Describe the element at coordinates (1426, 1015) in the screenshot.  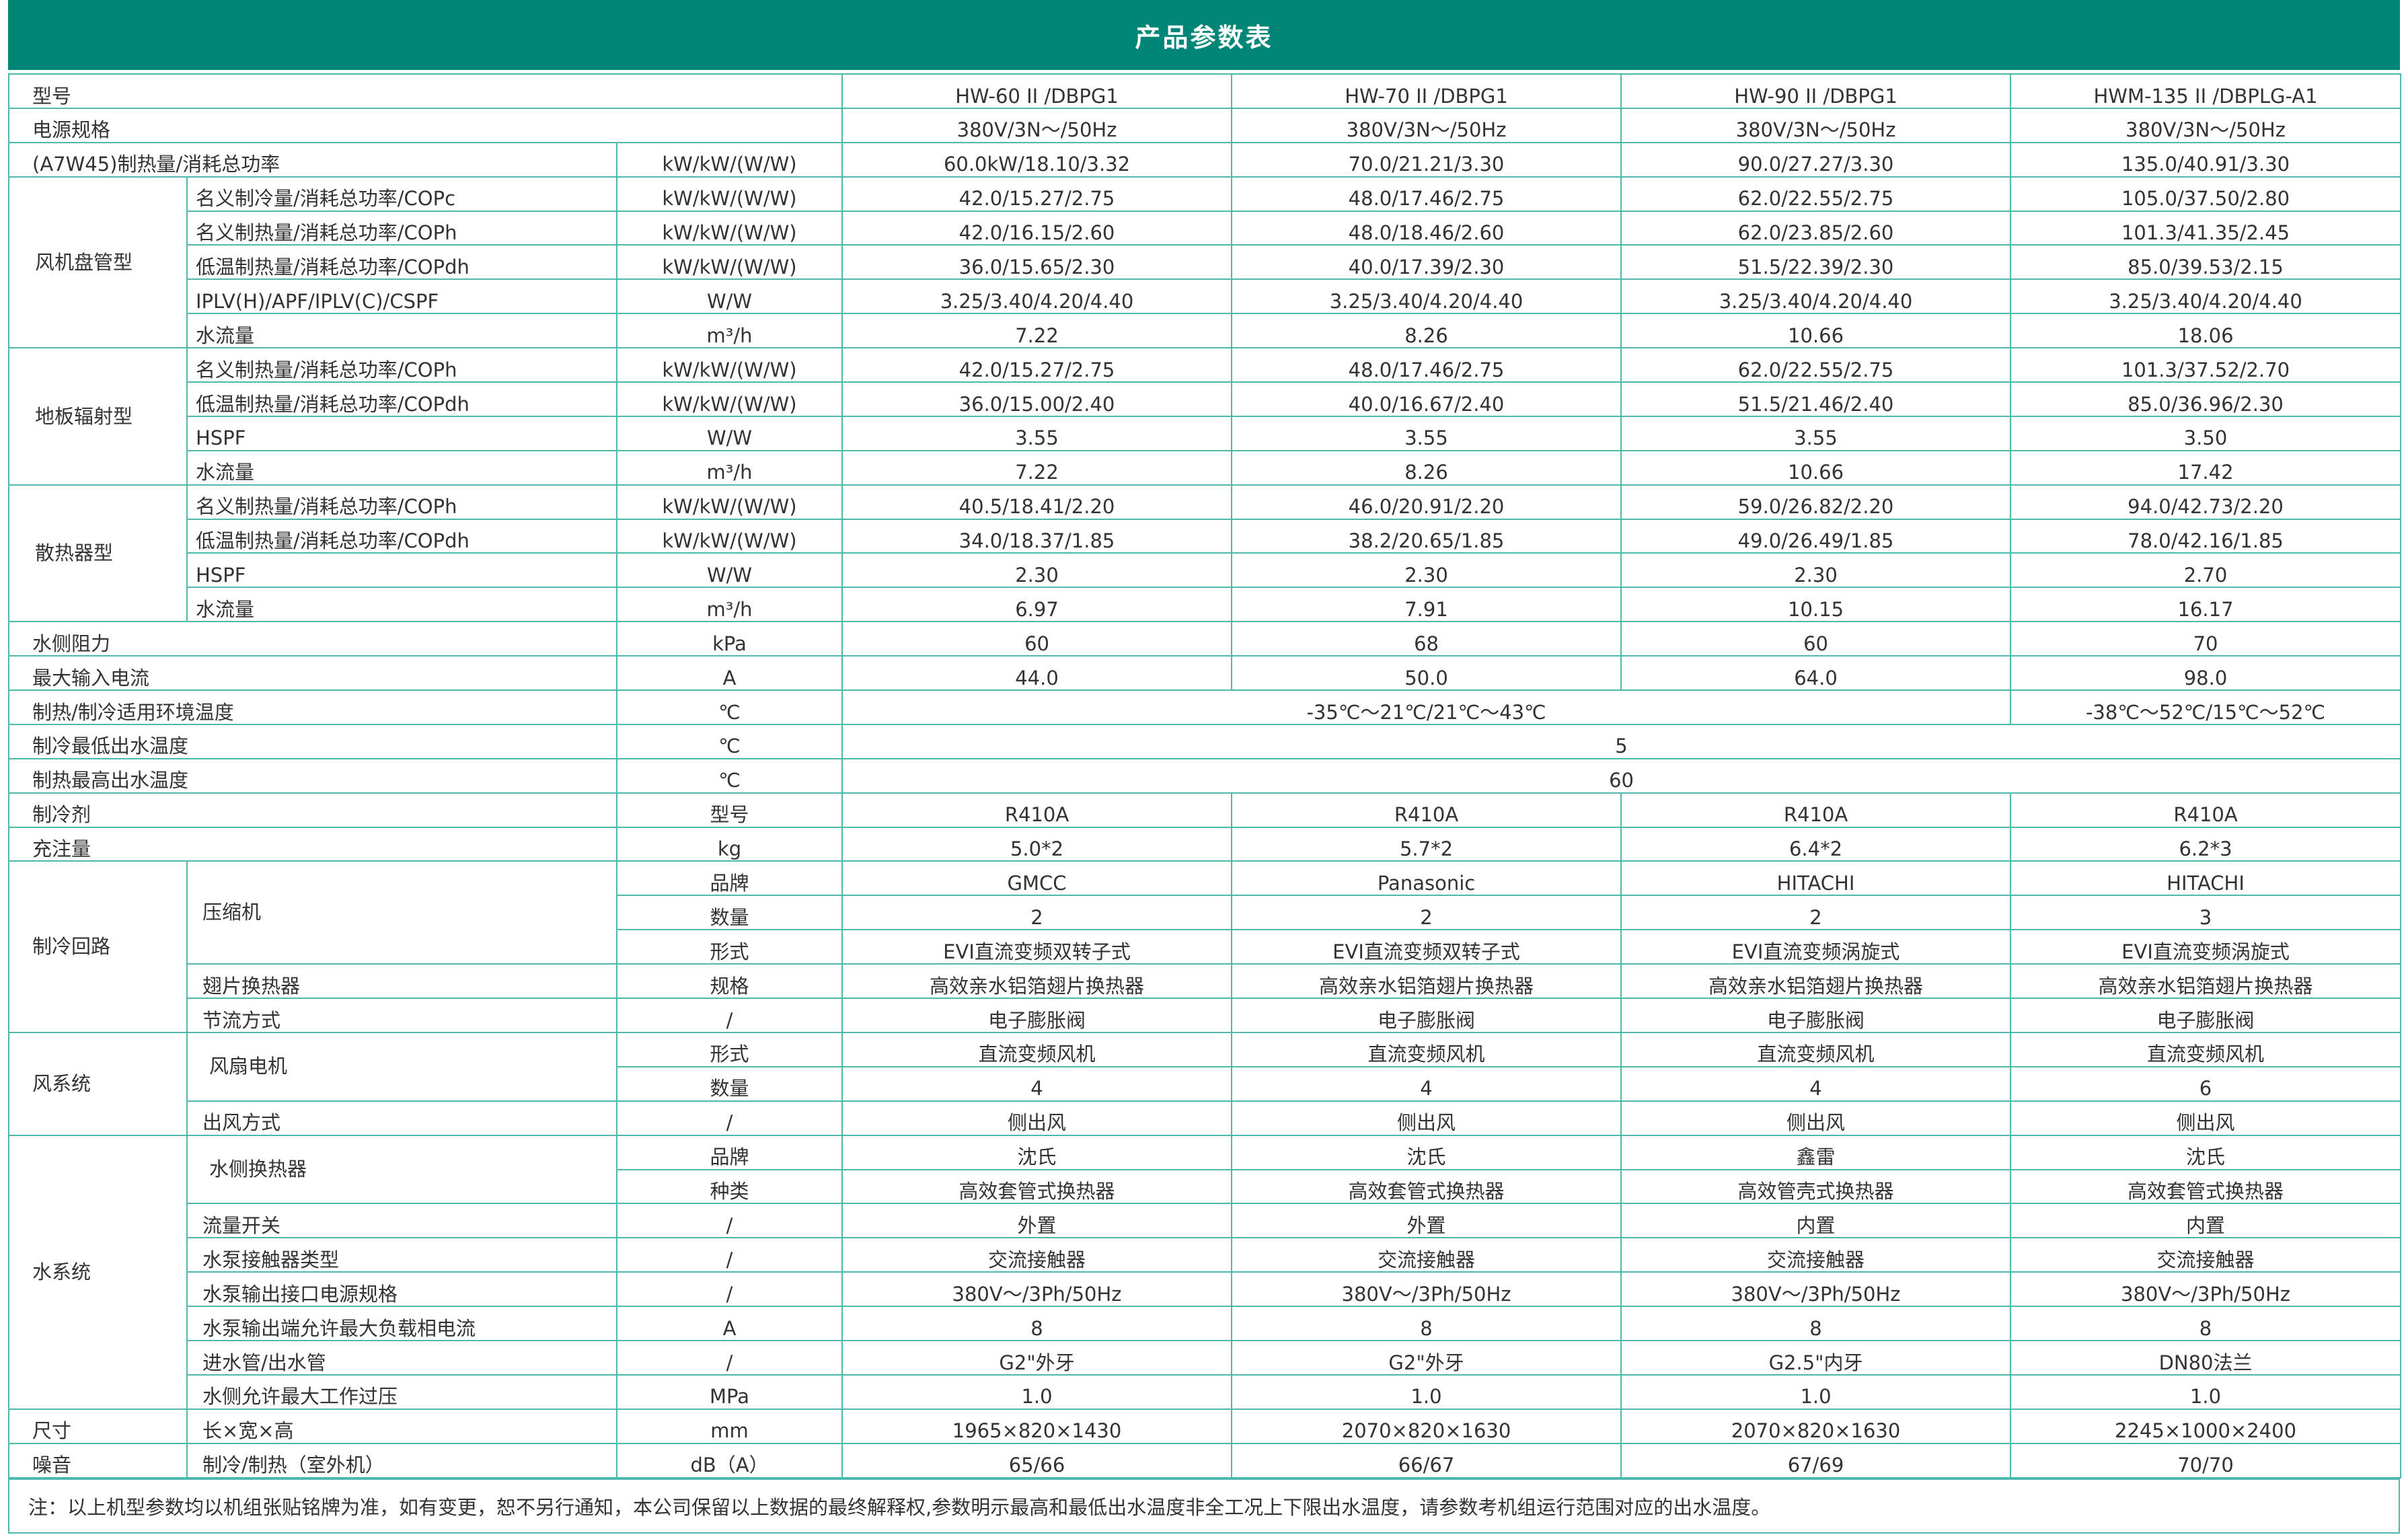
I see `value-cell: 电子膨胀阀` at that location.